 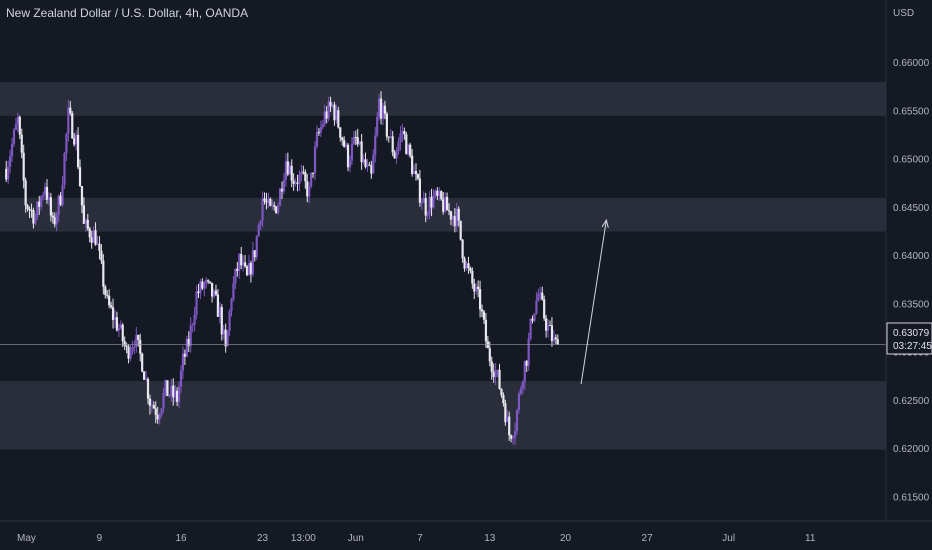 I want to click on time-axis: May 9 16 23 13:00 Jun 7 13 20 27 Jul 11, so click(x=416, y=538).